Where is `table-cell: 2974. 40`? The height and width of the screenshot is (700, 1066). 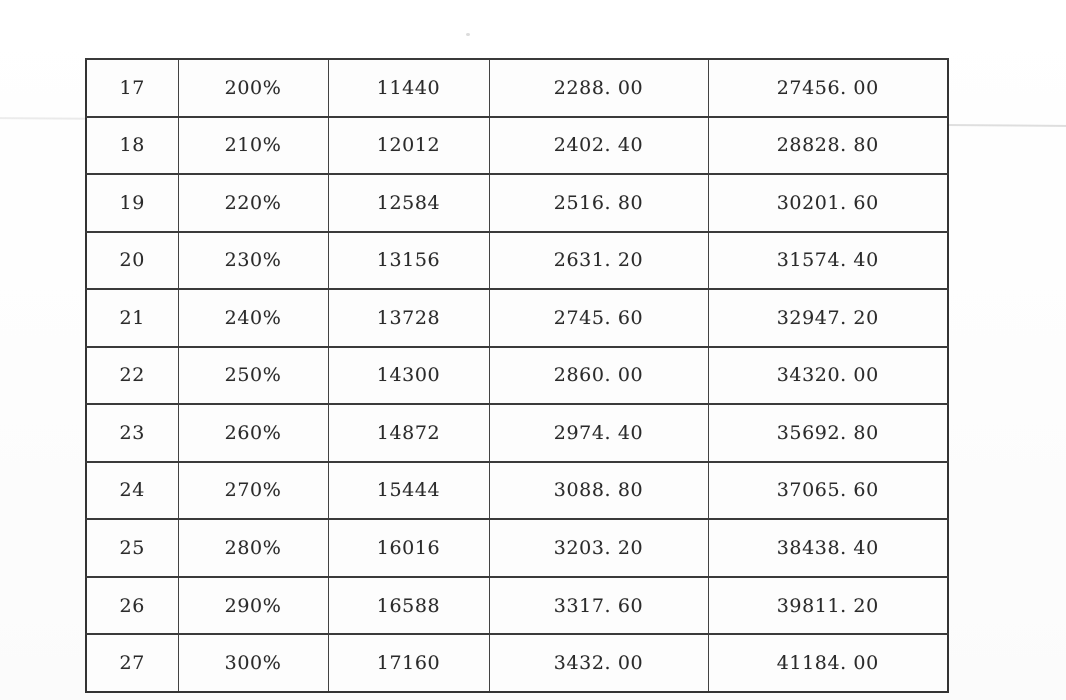
table-cell: 2974. 40 is located at coordinates (598, 433).